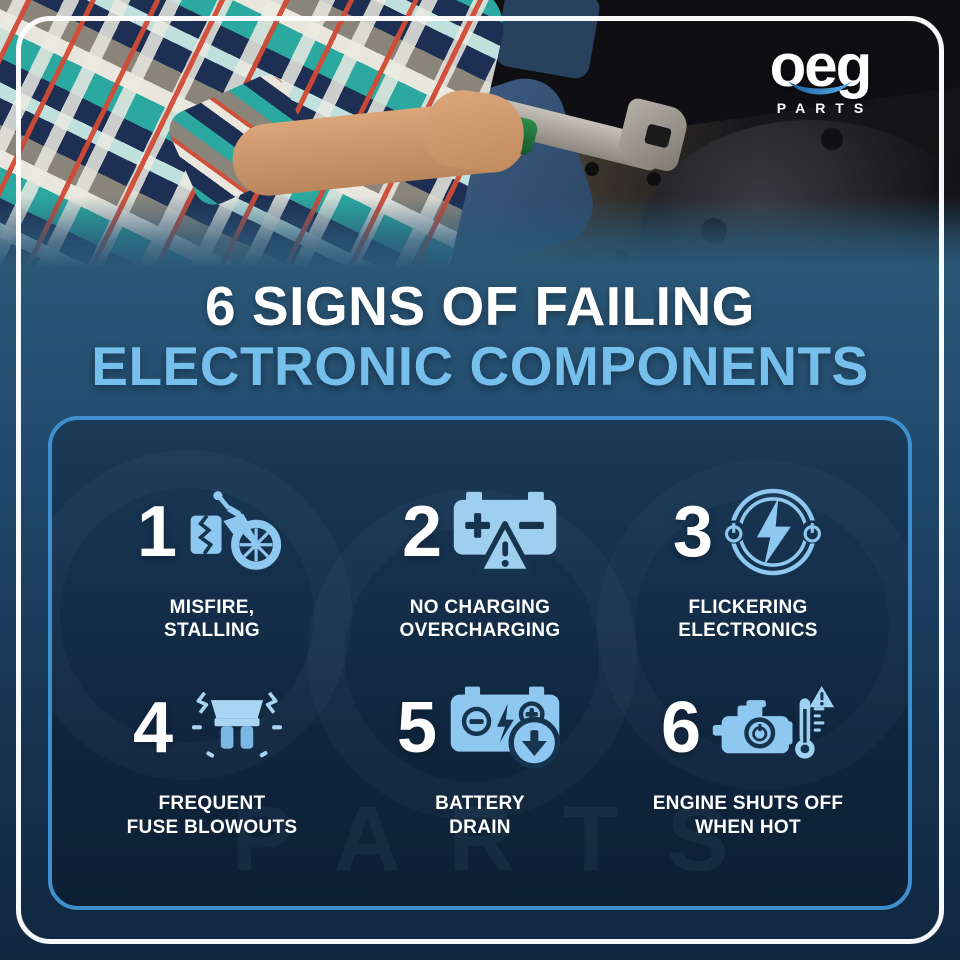 This screenshot has width=960, height=960. Describe the element at coordinates (237, 532) in the screenshot. I see `motorcycle-misfire-icon` at that location.